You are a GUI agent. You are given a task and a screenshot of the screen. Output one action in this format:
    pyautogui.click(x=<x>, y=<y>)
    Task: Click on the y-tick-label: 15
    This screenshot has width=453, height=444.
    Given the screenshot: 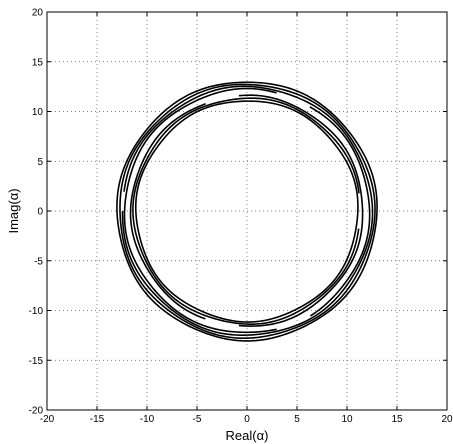 What is the action you would take?
    pyautogui.click(x=38, y=62)
    